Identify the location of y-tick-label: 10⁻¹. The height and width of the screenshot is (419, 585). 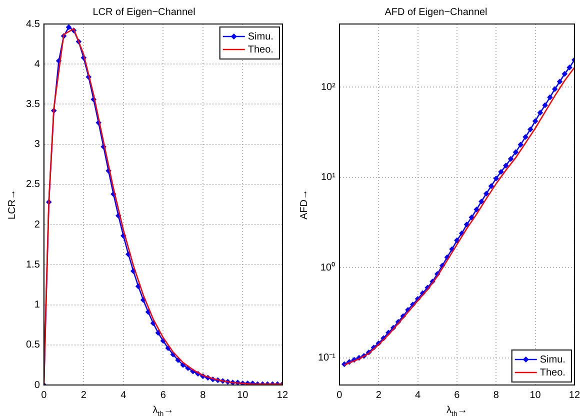
(327, 358).